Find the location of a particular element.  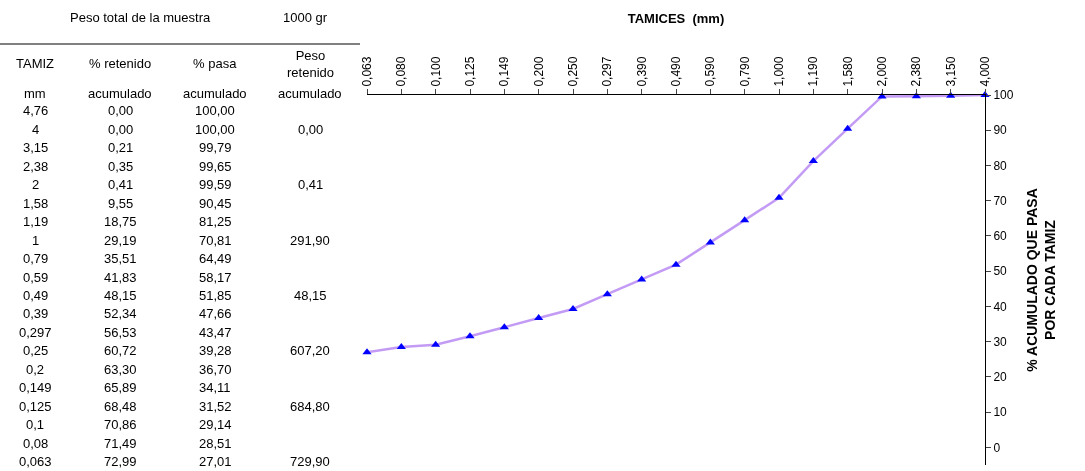

y-tick-label: 90 is located at coordinates (1000, 130).